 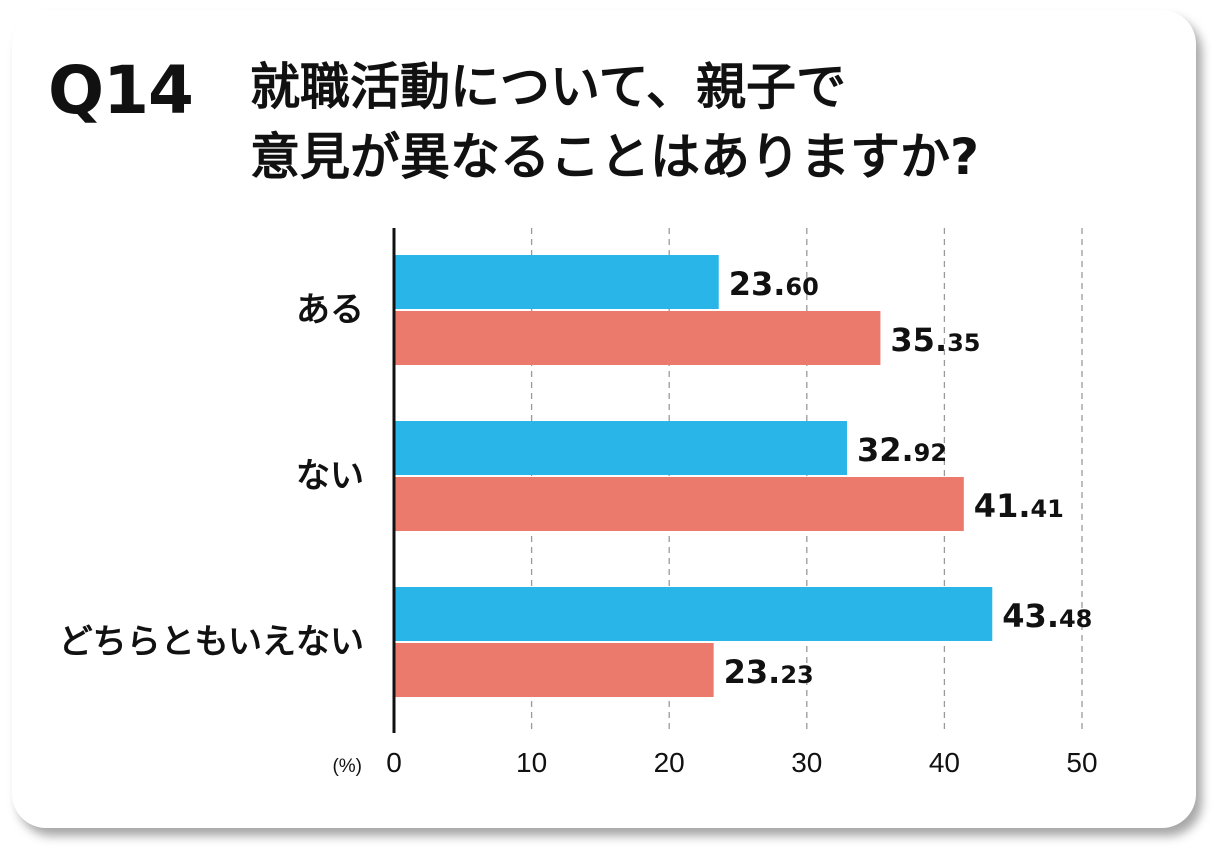 What do you see at coordinates (614, 122) in the screenshot?
I see `question-text: 就職活動について、親子で 意見が異なることはありますか?` at bounding box center [614, 122].